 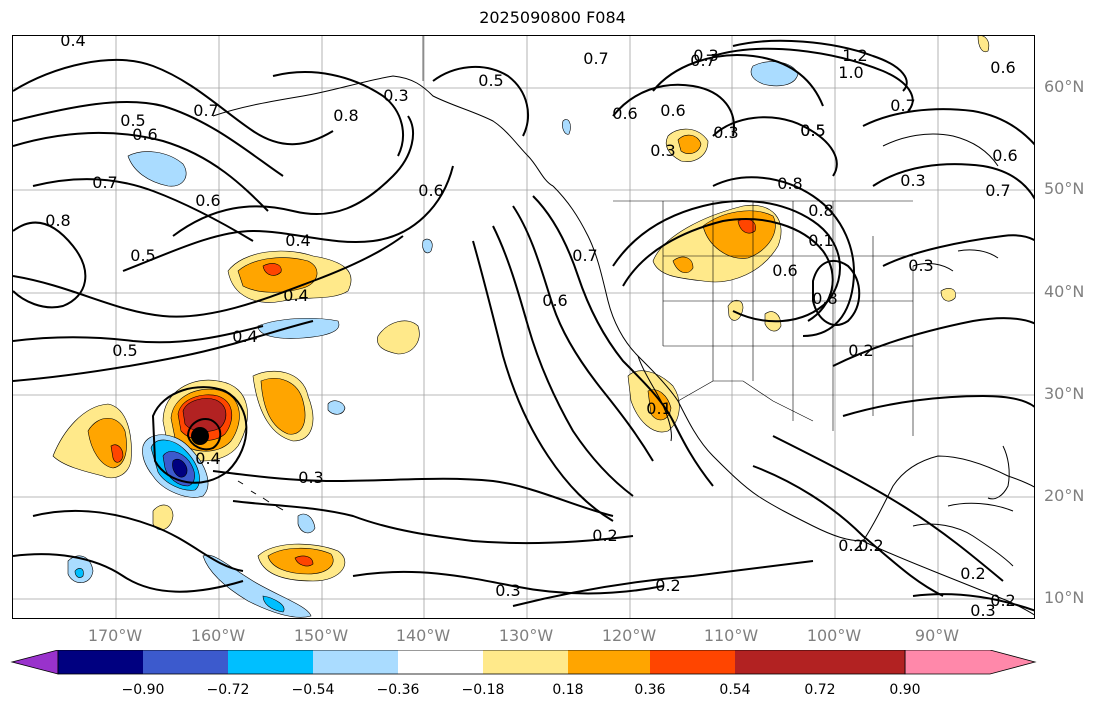 I want to click on anomaly-warm-ne-canada, so click(x=983, y=44).